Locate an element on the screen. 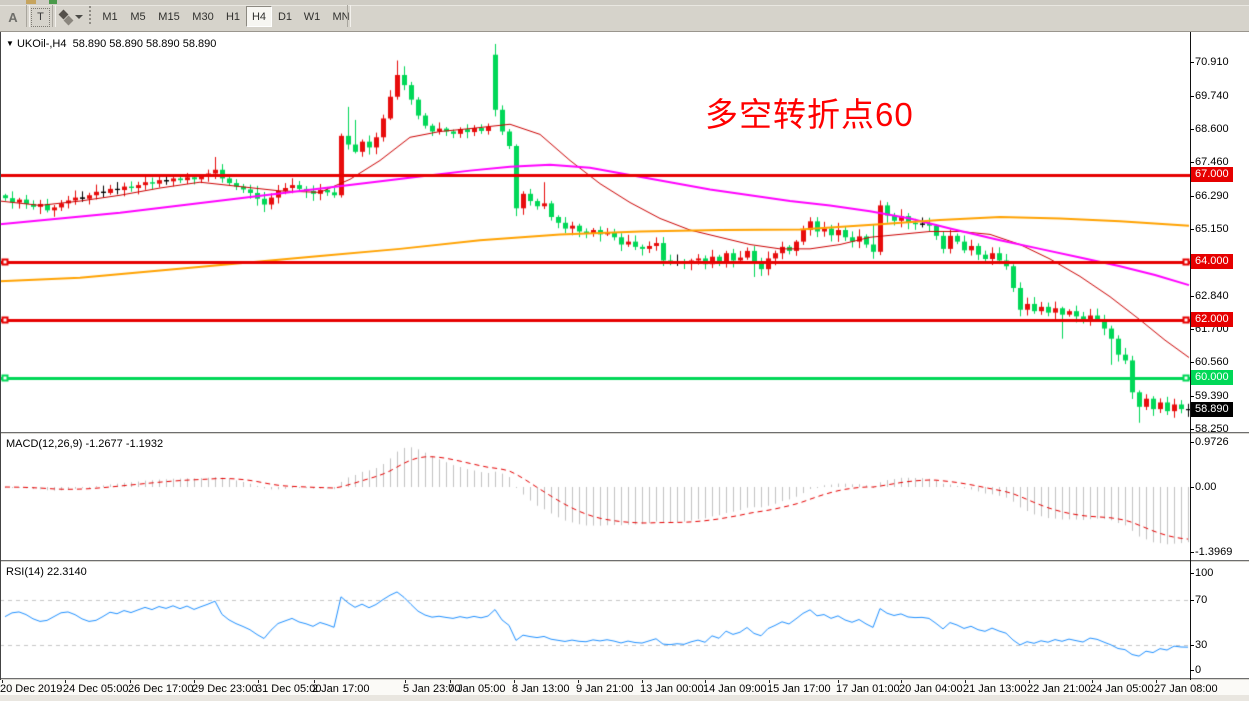  time-axis-label: 20 Jan 04:00 is located at coordinates (931, 689).